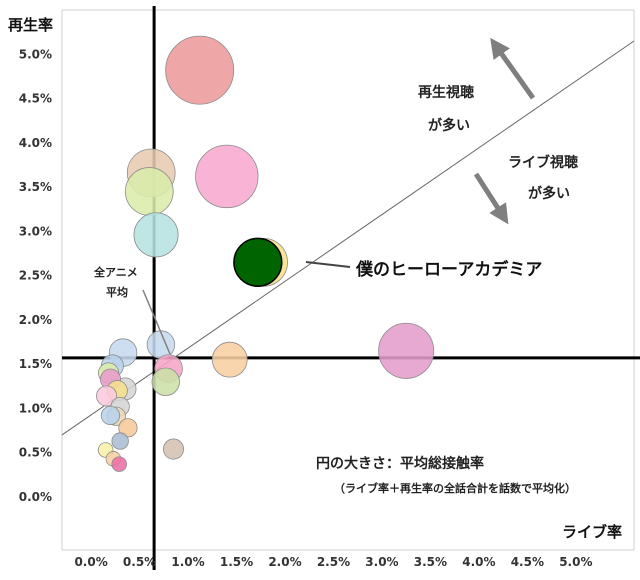 The height and width of the screenshot is (580, 640). Describe the element at coordinates (90, 562) in the screenshot. I see `x-tick-label: 0.0%` at that location.